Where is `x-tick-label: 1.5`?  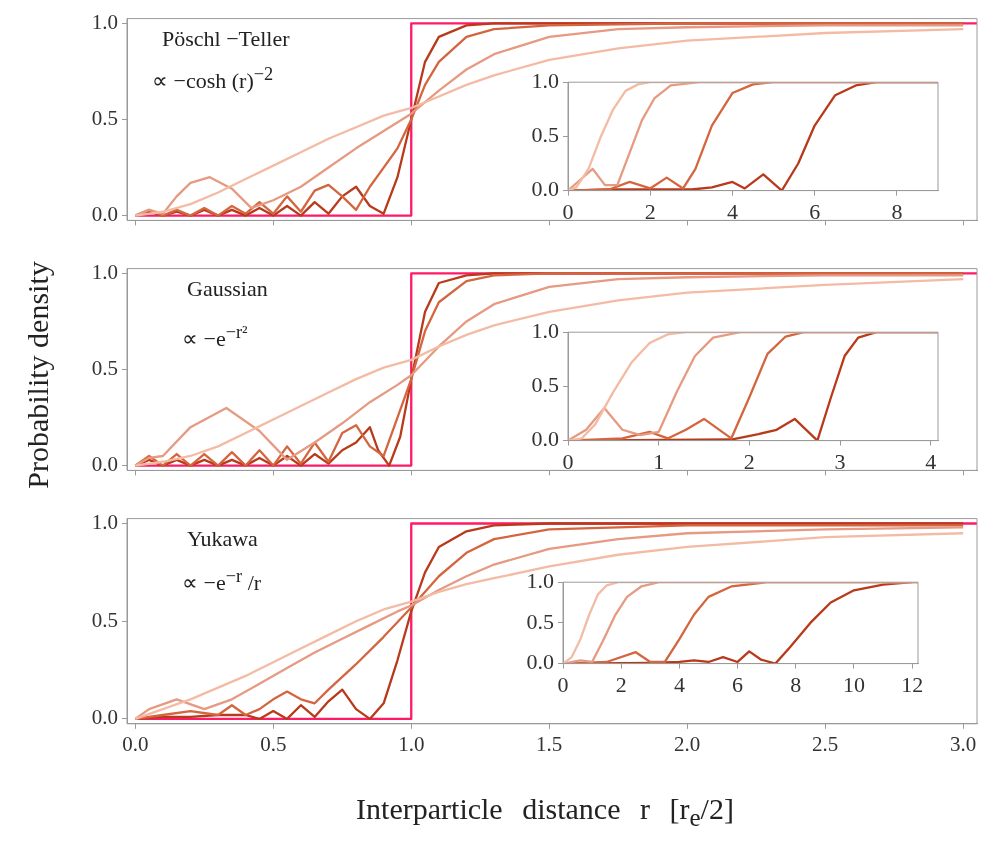
x-tick-label: 1.5 is located at coordinates (549, 743).